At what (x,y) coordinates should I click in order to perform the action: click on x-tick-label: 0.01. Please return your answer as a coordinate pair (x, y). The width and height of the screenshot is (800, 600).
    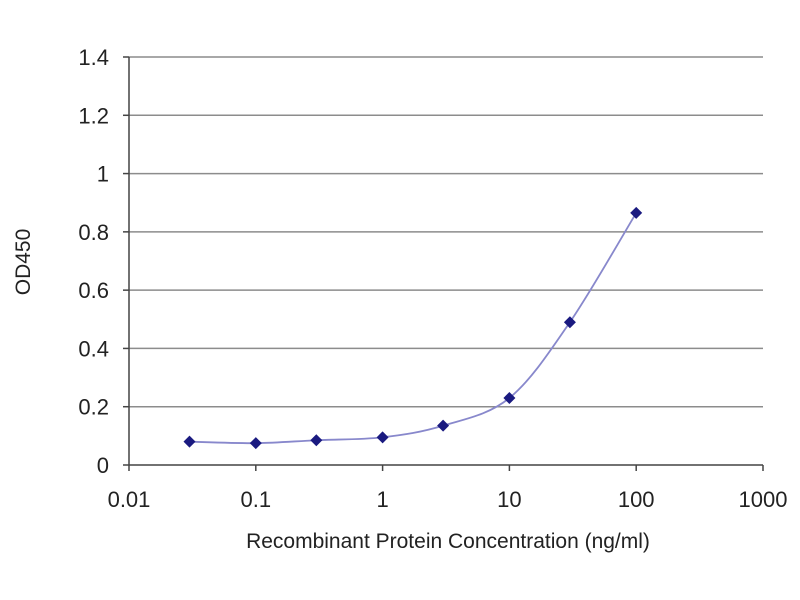
    Looking at the image, I should click on (129, 499).